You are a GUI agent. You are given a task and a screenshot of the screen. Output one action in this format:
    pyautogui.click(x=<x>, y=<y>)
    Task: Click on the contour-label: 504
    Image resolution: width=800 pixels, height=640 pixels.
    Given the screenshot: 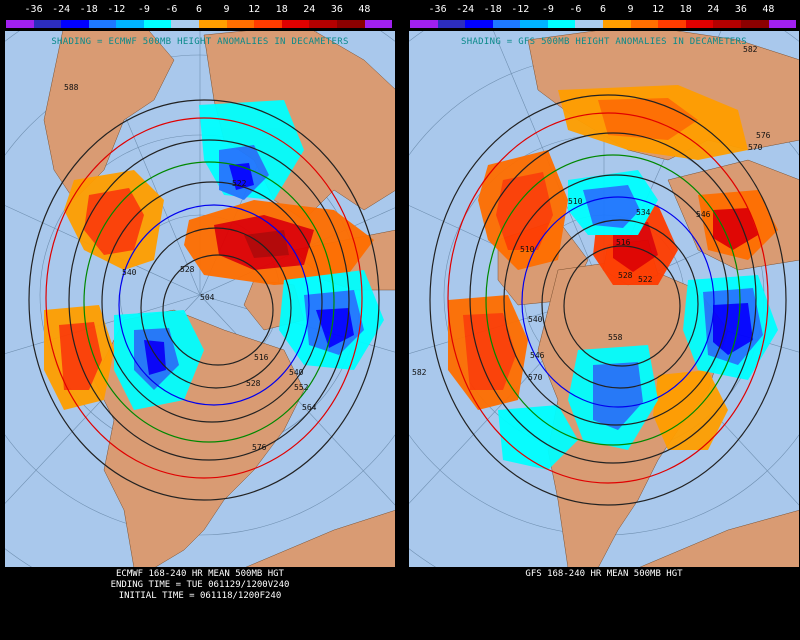 What is the action you would take?
    pyautogui.click(x=207, y=297)
    